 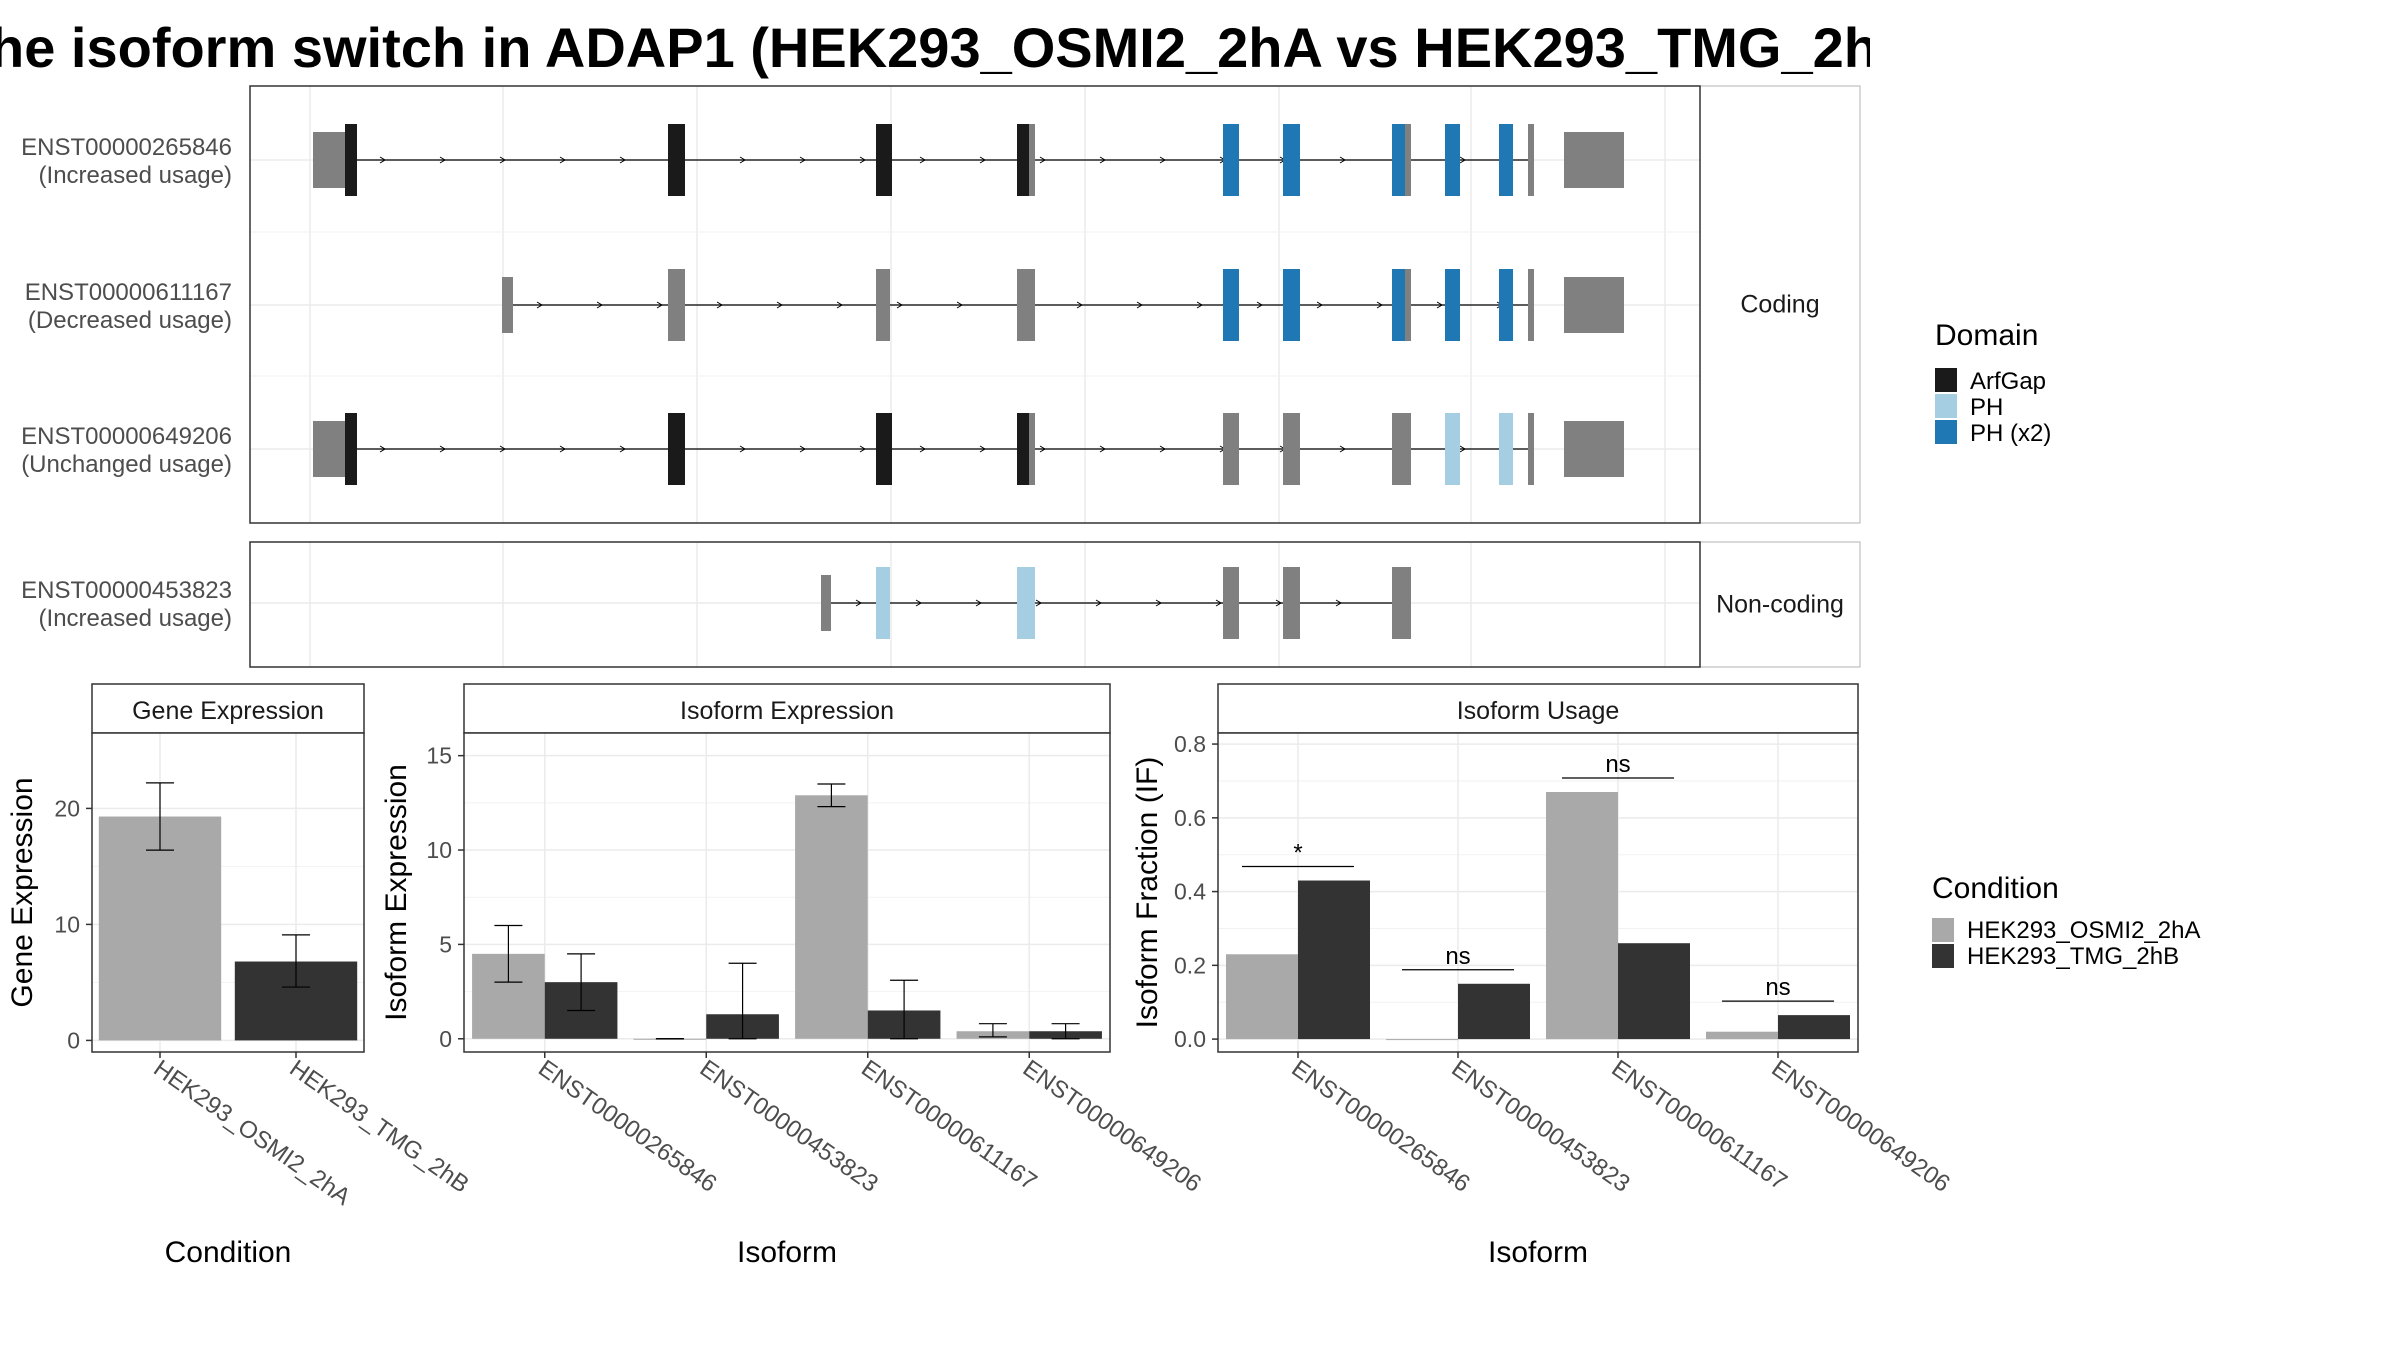 What do you see at coordinates (439, 756) in the screenshot?
I see `y-tick-label: 15` at bounding box center [439, 756].